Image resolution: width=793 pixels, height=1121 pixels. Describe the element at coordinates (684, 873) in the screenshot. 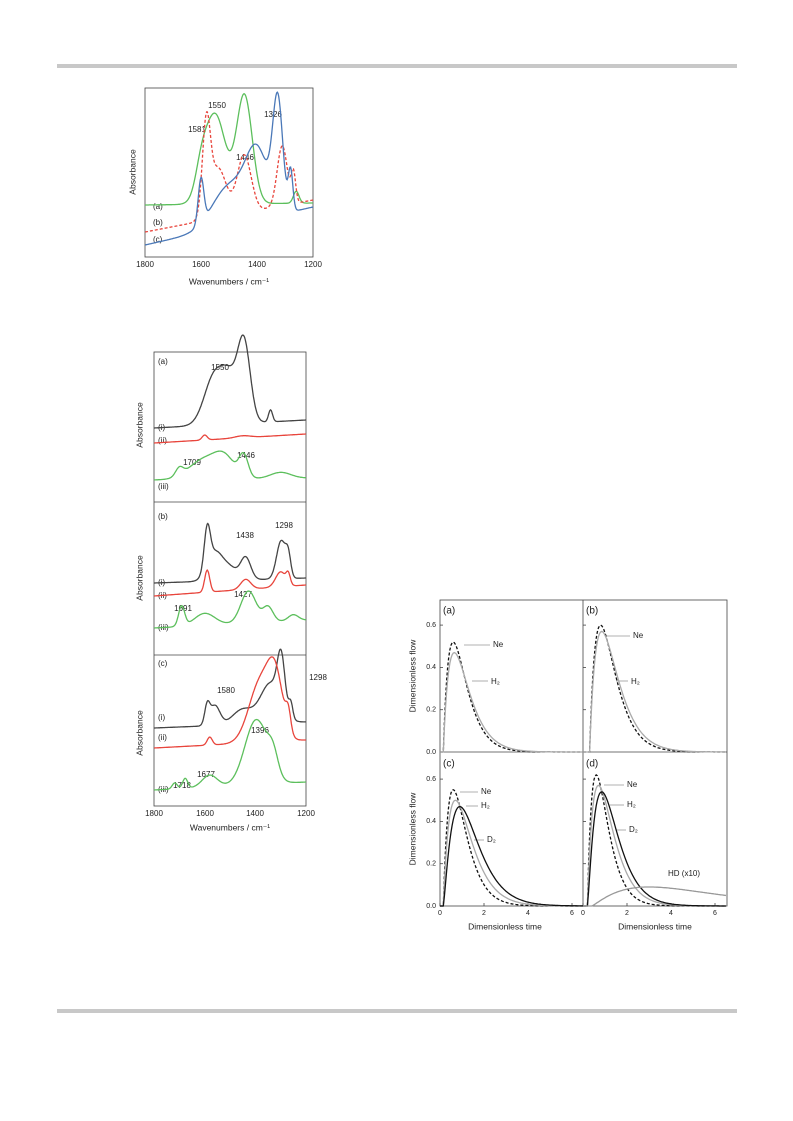

I see `curve-label: HD (x10)` at that location.